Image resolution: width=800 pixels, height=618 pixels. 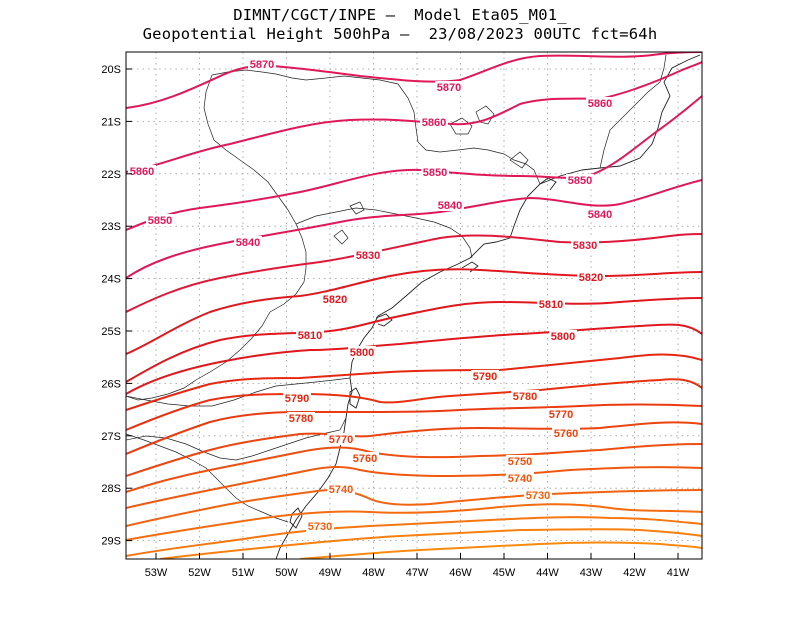 What do you see at coordinates (355, 398) in the screenshot?
I see `island-florianopolis` at bounding box center [355, 398].